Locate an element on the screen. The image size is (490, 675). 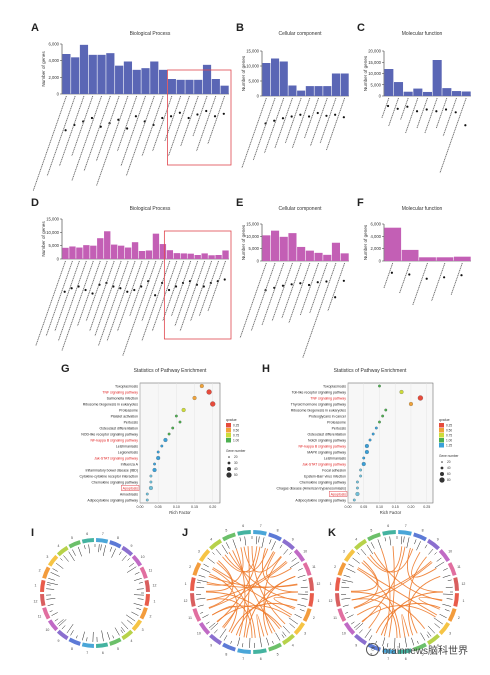
chromosome-label: 6 is located at coordinates (87, 534).